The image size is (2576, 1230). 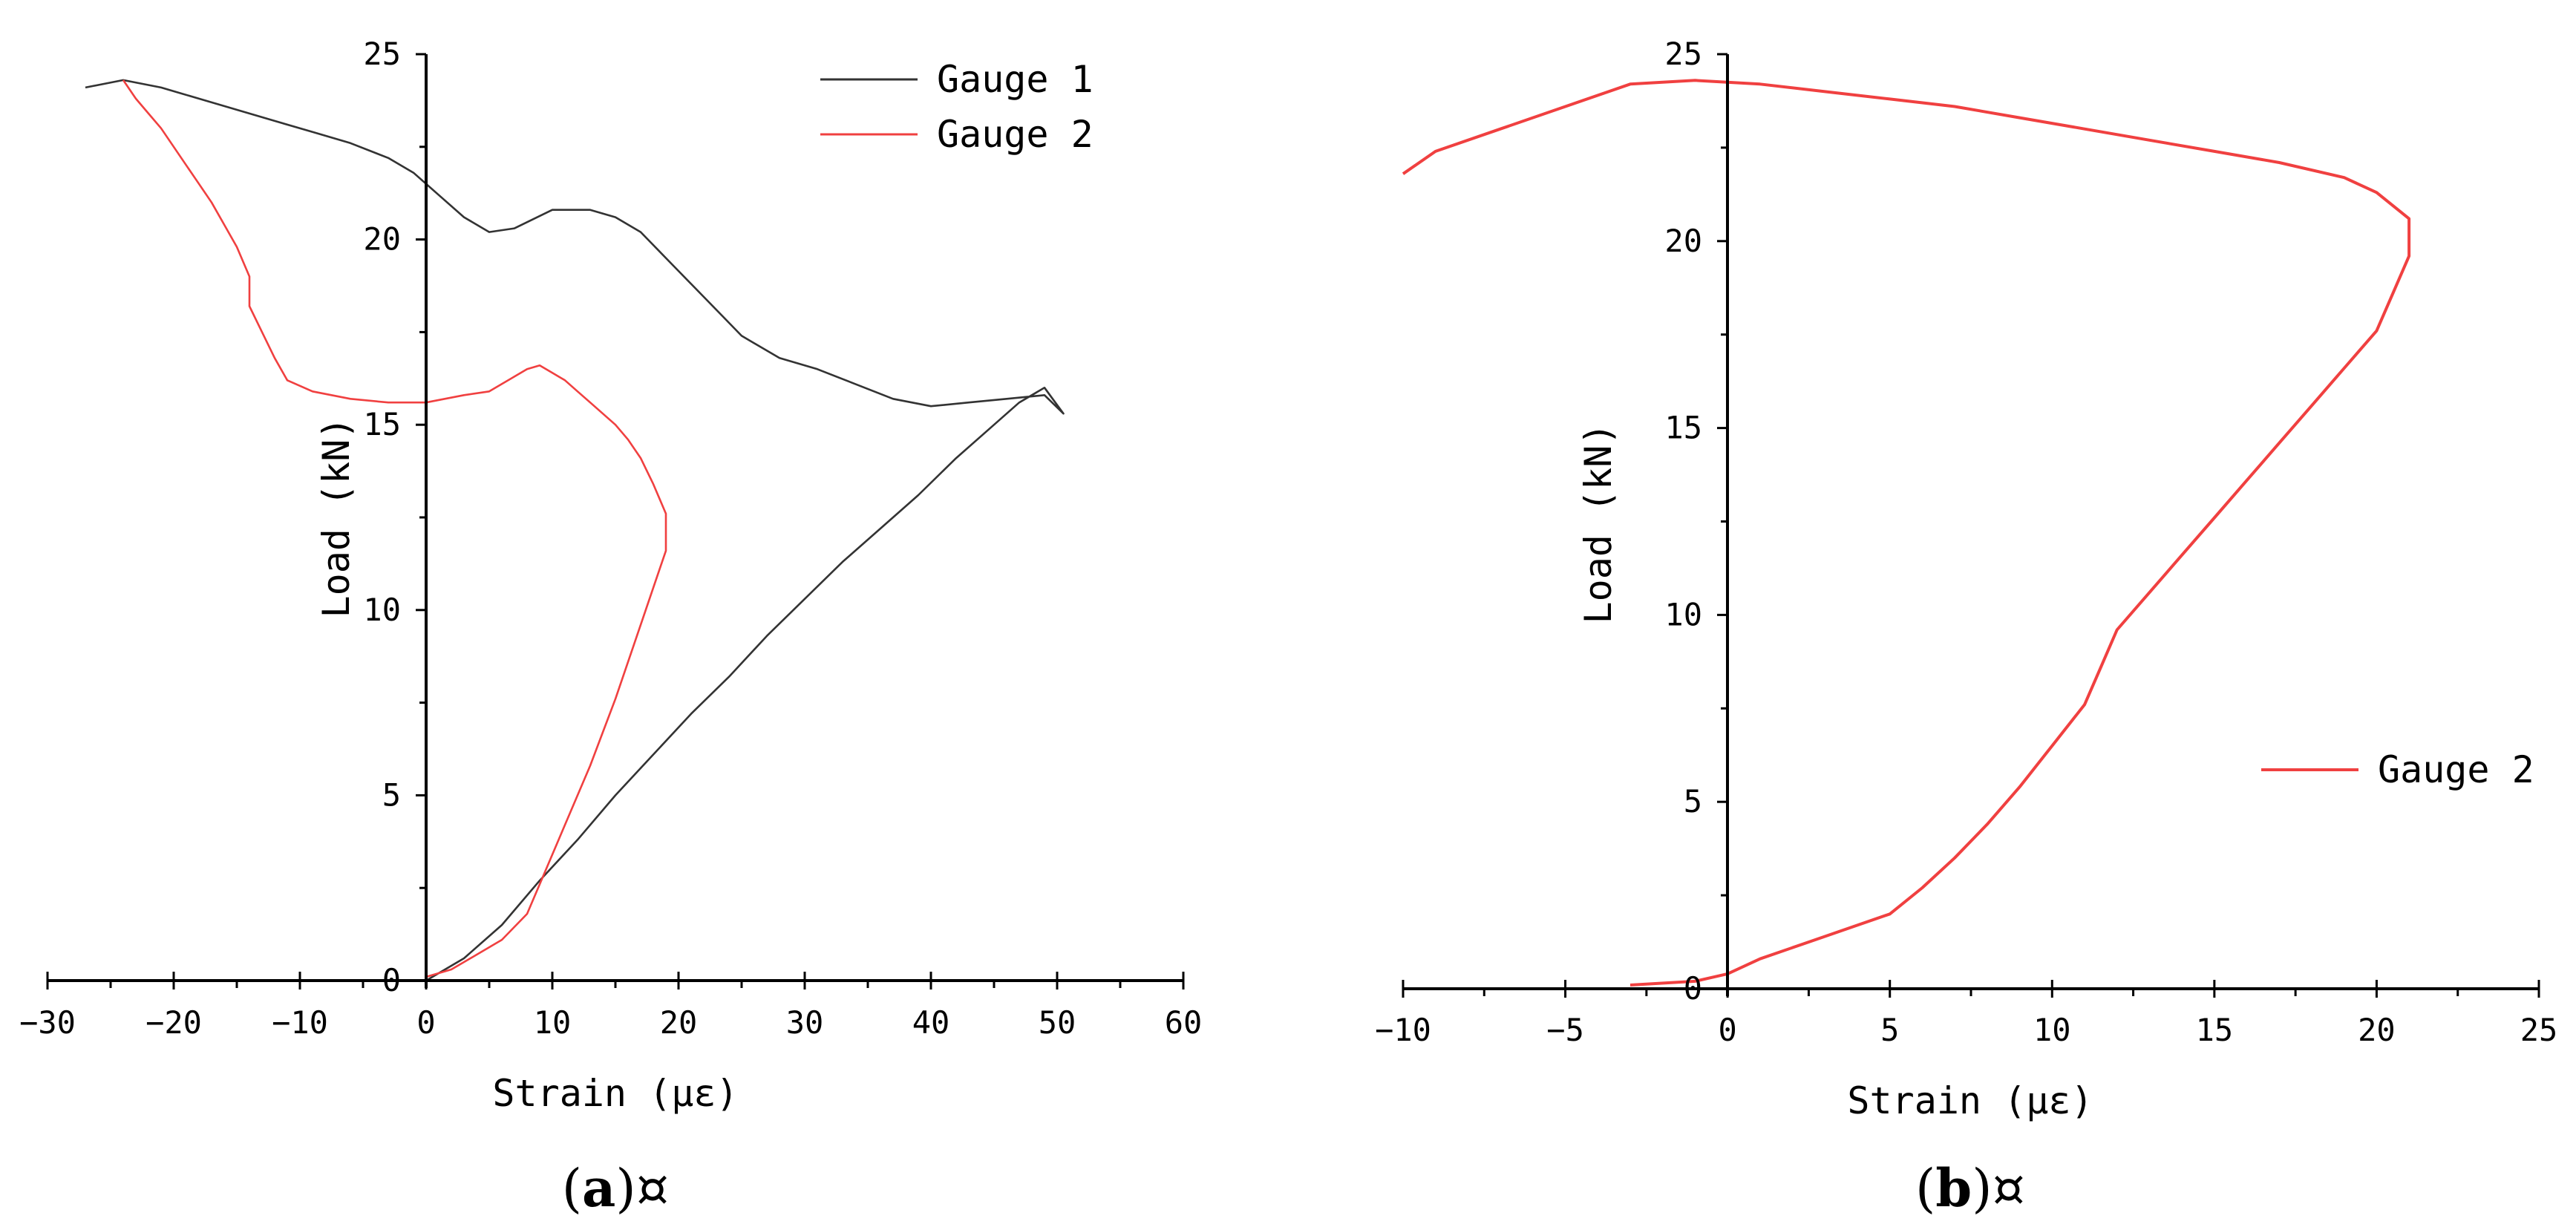 I want to click on x-tick-label: 30, so click(x=805, y=1022).